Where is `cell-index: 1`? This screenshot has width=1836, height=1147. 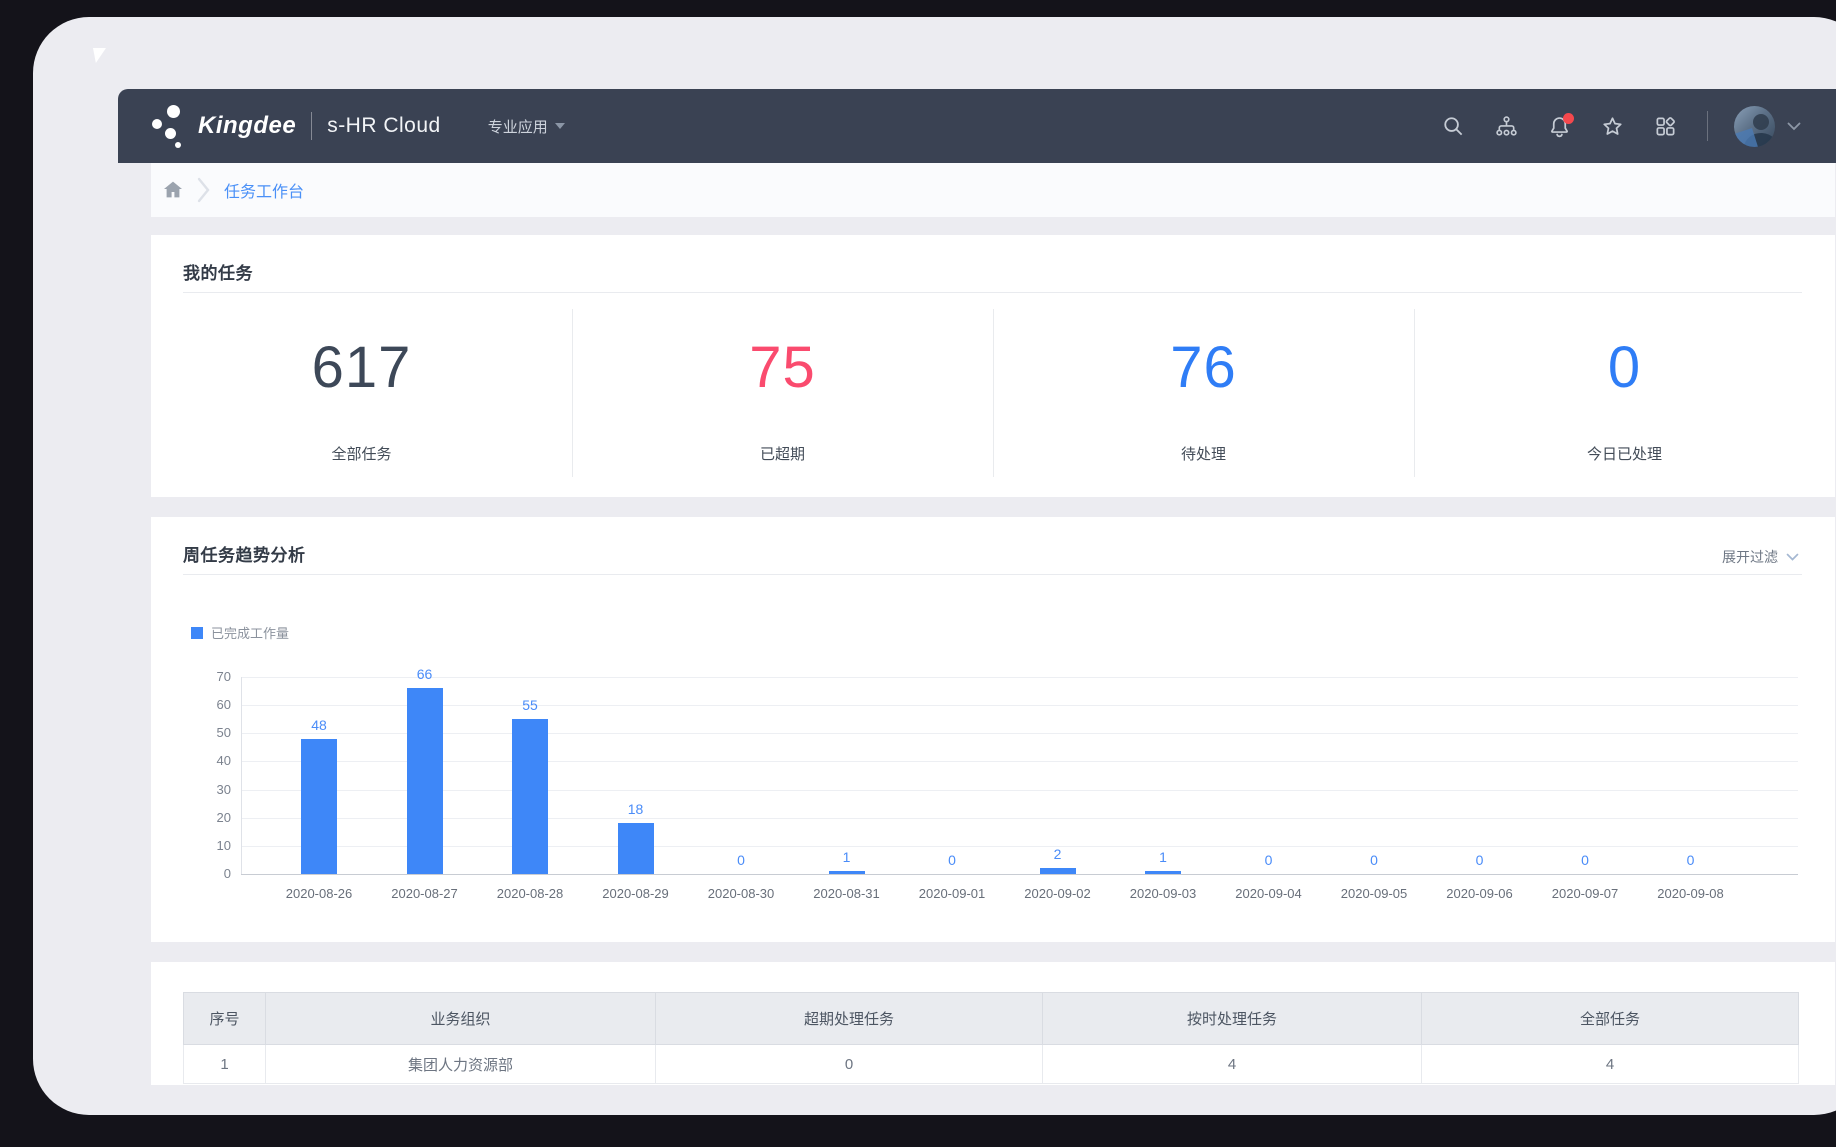 cell-index: 1 is located at coordinates (224, 1064).